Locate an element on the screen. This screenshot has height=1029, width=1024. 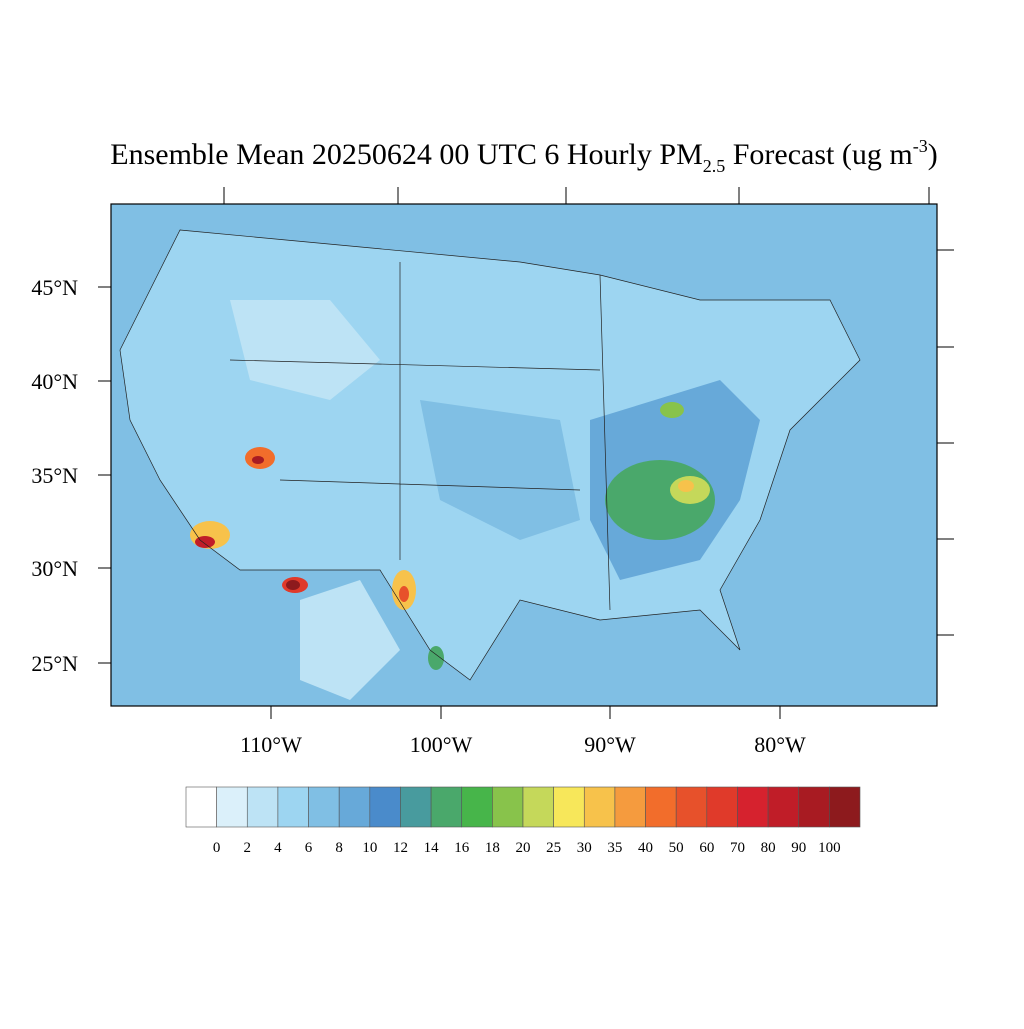
lat-label: 30°N is located at coordinates (54, 568).